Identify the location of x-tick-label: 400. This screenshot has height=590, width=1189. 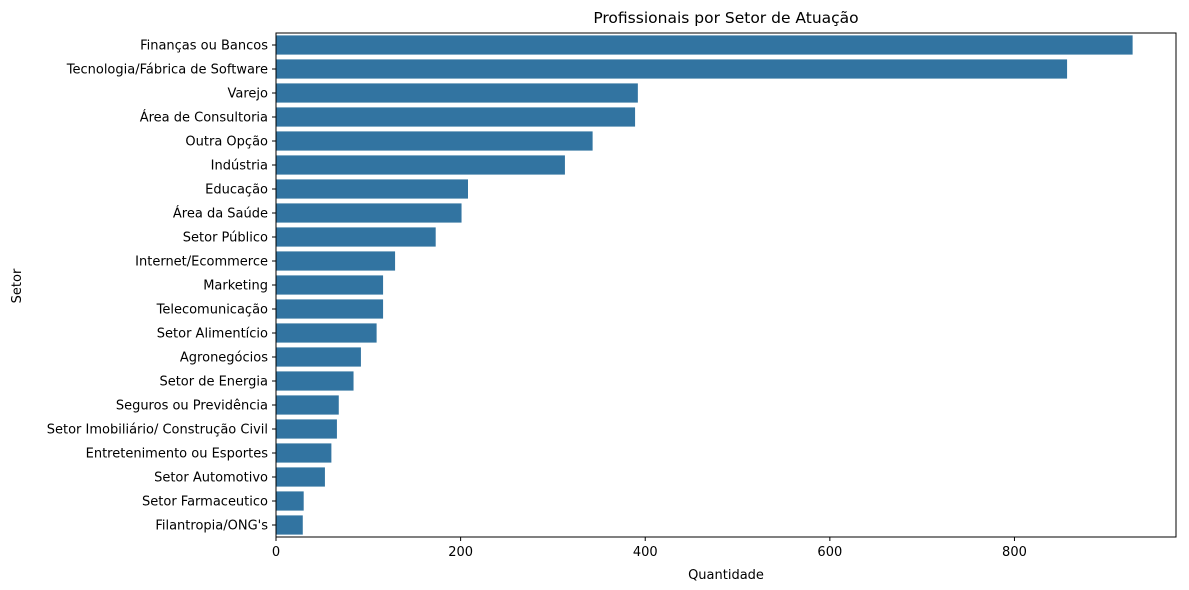
(645, 552).